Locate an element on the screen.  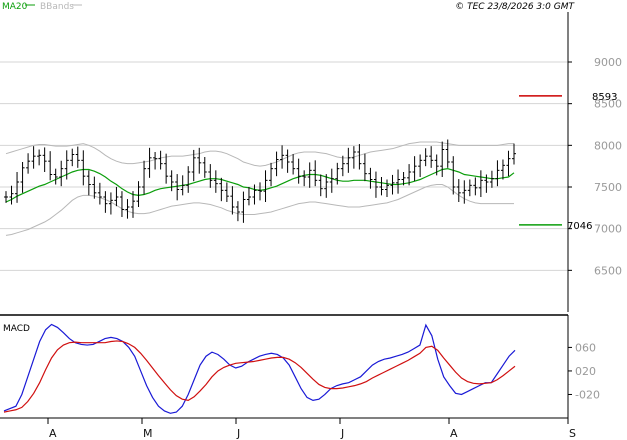
resistance-level-label: 8593 is located at coordinates (604, 97).